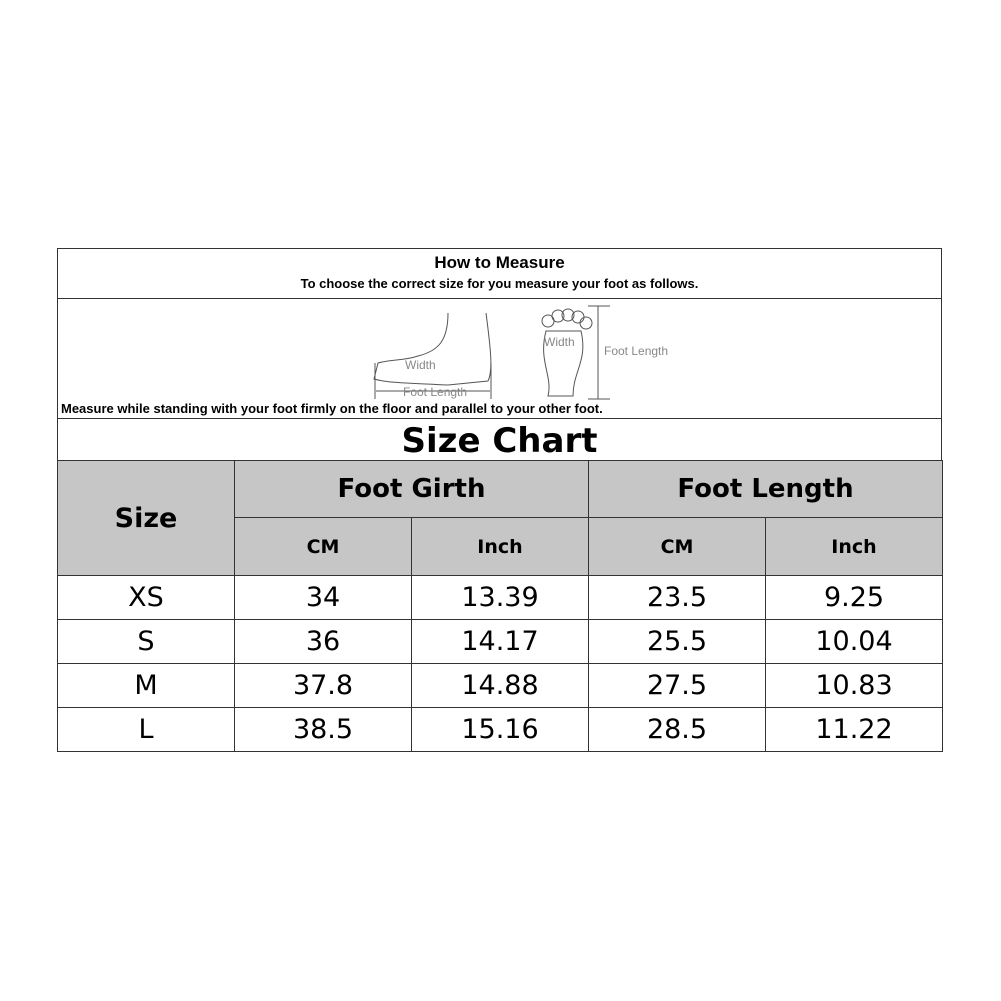  I want to click on cell-size: S, so click(146, 641).